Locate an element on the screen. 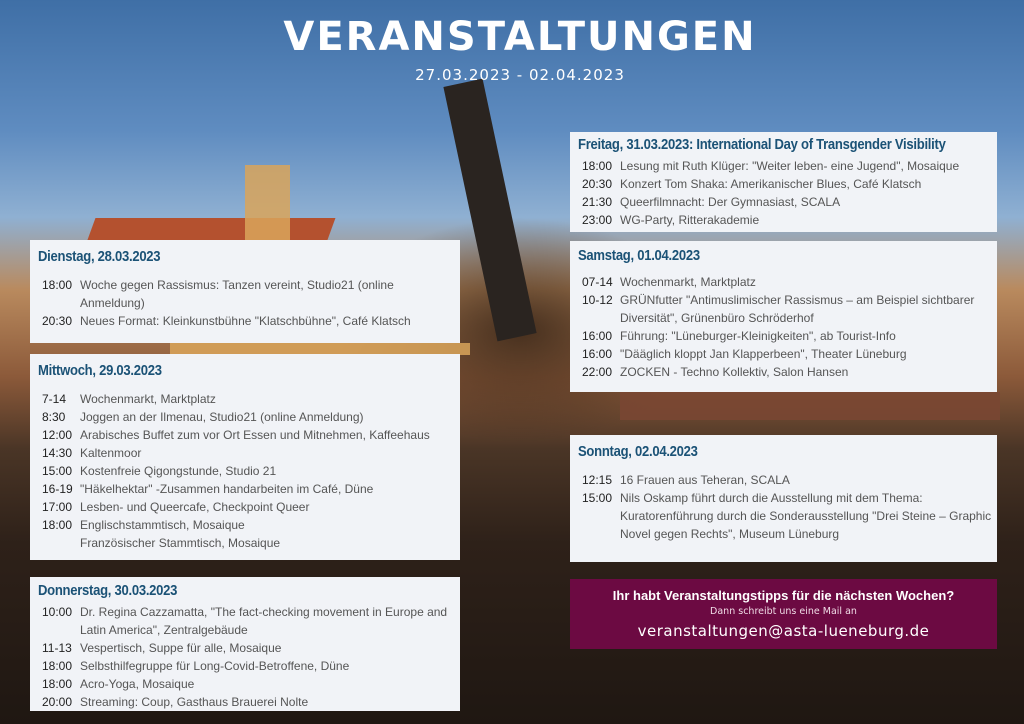  day-heading: Samstag, 01.04.2023 is located at coordinates (639, 256).